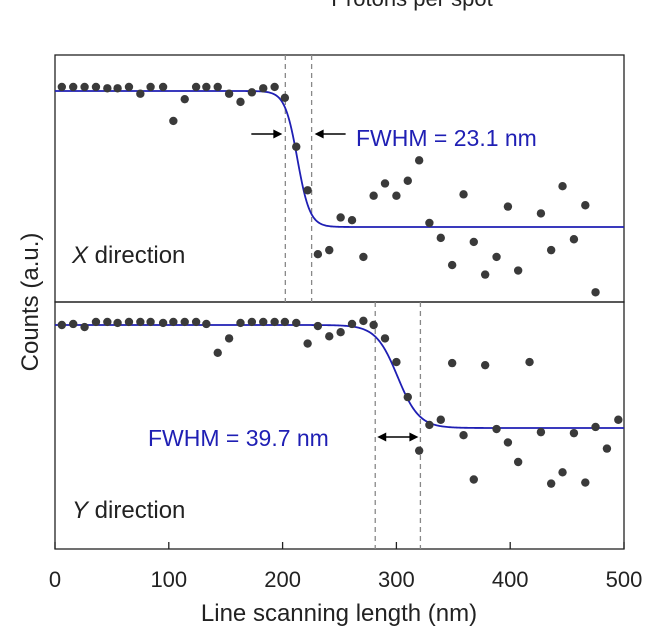 This screenshot has height=632, width=645. Describe the element at coordinates (128, 255) in the screenshot. I see `top-panel-label: X direction` at that location.